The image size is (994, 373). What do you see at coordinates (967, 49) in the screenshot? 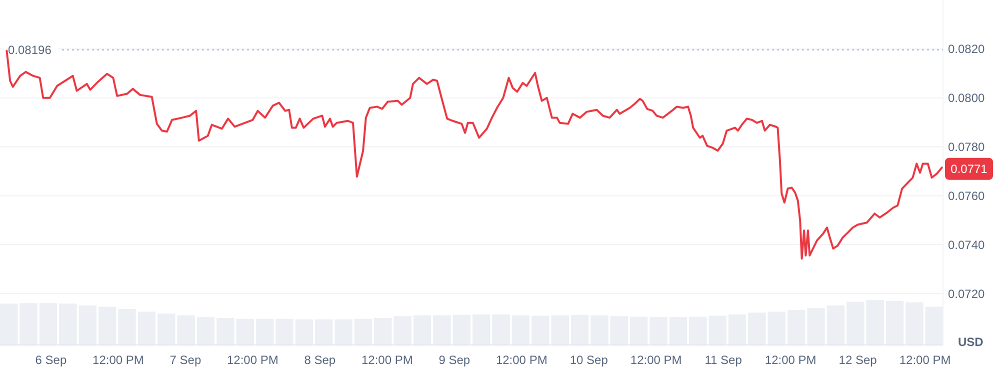
I see `y-tick-label: 0.0820` at bounding box center [967, 49].